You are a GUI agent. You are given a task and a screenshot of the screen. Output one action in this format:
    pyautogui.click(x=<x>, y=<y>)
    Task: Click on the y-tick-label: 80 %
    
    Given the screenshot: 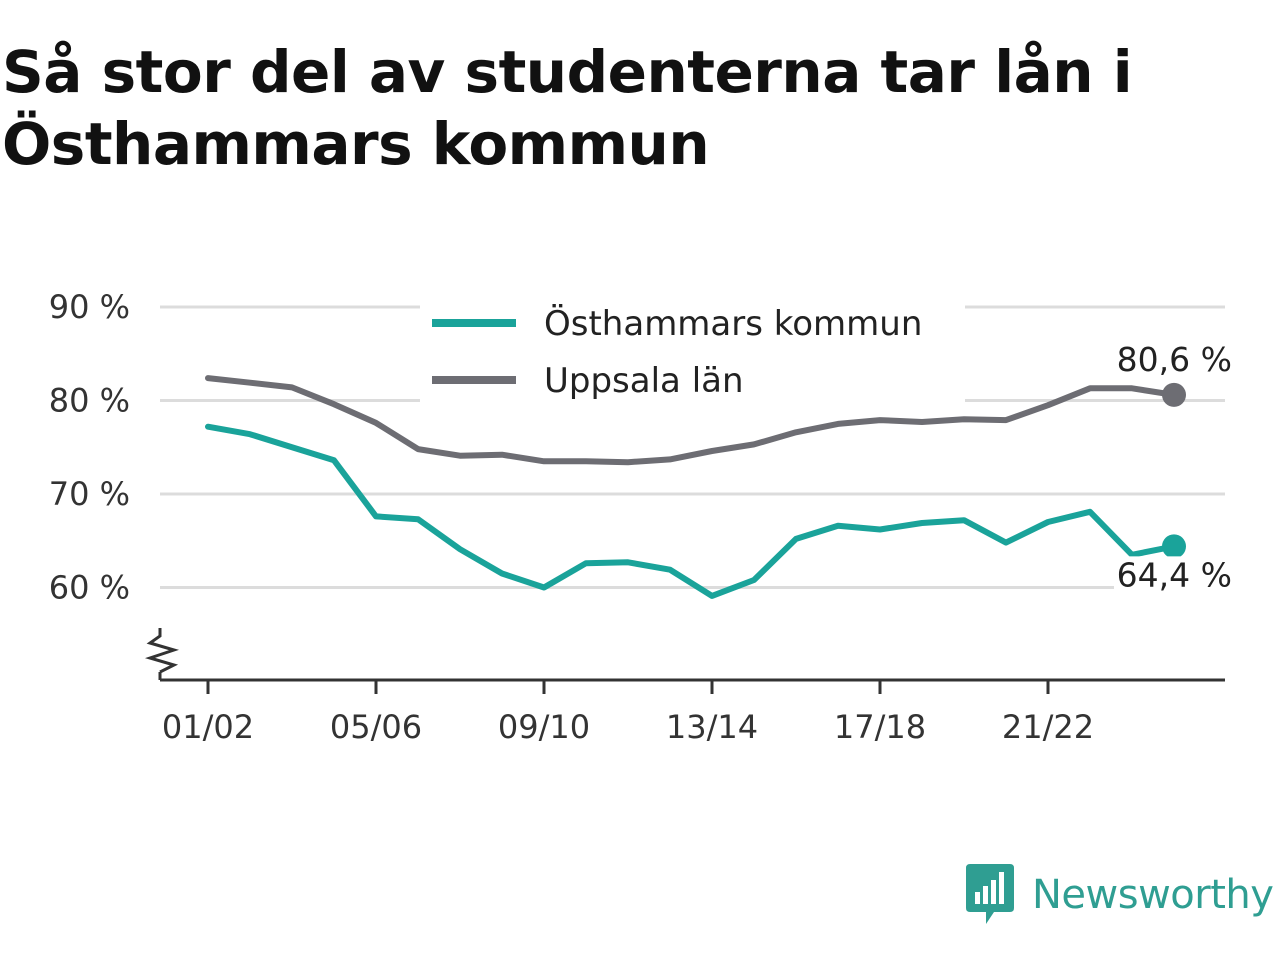 What is the action you would take?
    pyautogui.click(x=89, y=401)
    